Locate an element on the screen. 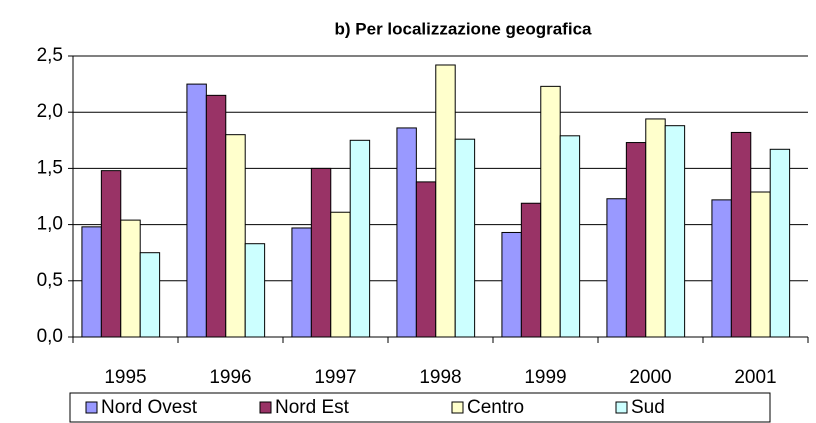 The image size is (816, 423). y-tick-label: 2,0 is located at coordinates (50, 111).